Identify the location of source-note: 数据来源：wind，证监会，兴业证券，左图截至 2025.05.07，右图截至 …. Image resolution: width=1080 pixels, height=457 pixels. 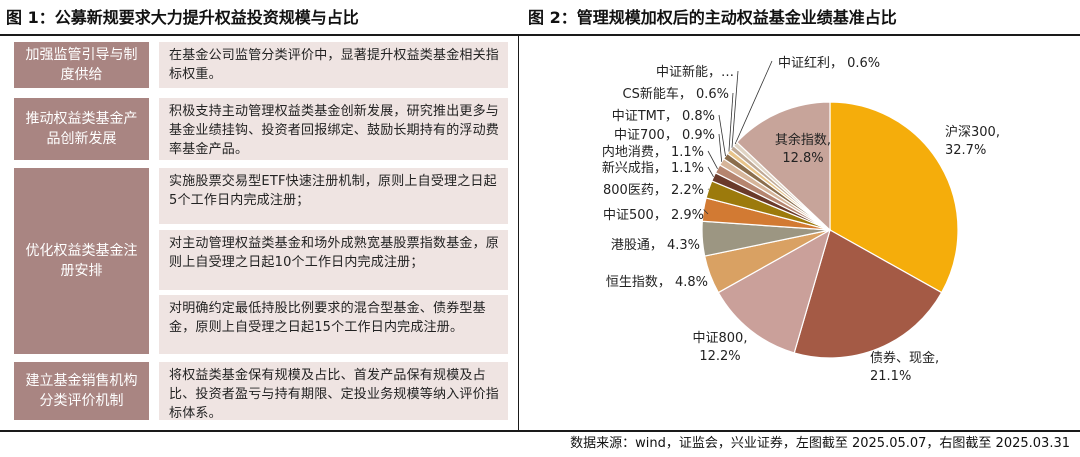
(820, 443).